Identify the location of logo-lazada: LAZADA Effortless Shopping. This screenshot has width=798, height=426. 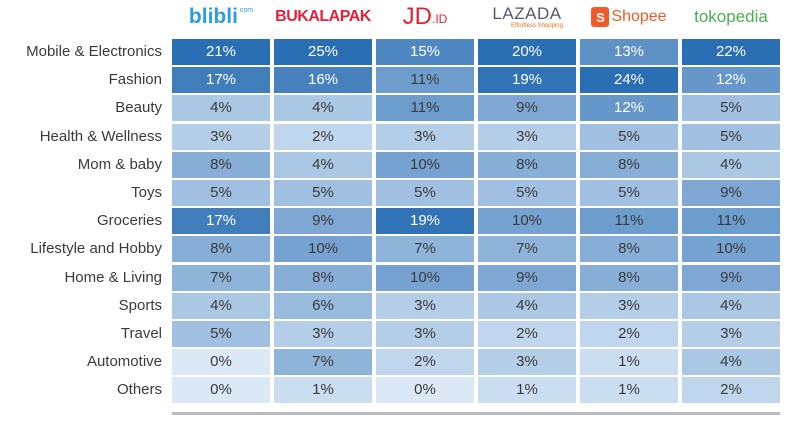
(527, 17).